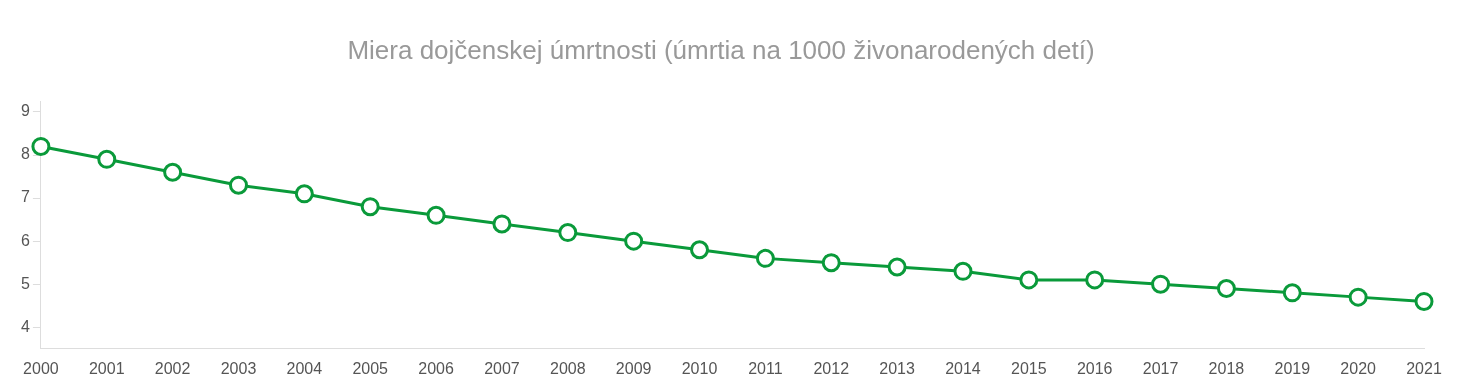 Image resolution: width=1462 pixels, height=390 pixels. I want to click on x-tick-label: 2002, so click(172, 368).